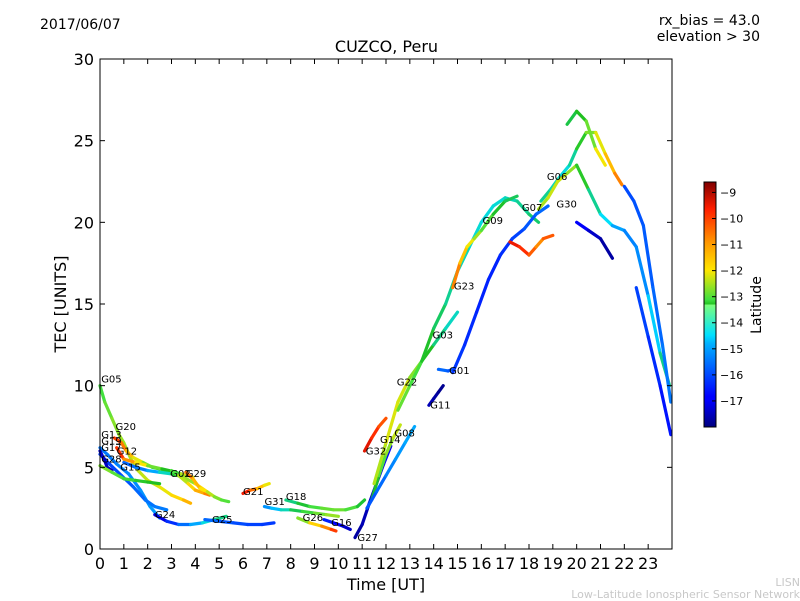  What do you see at coordinates (84, 304) in the screenshot?
I see `y-tick-label: 15` at bounding box center [84, 304].